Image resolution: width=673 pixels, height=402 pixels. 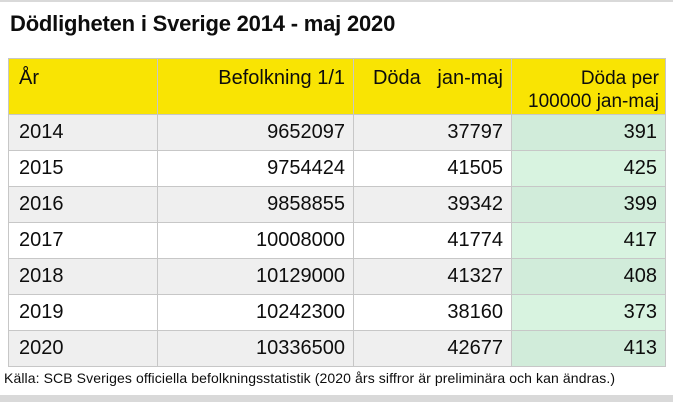 I want to click on deaths-cell: 41505, so click(x=432, y=168).